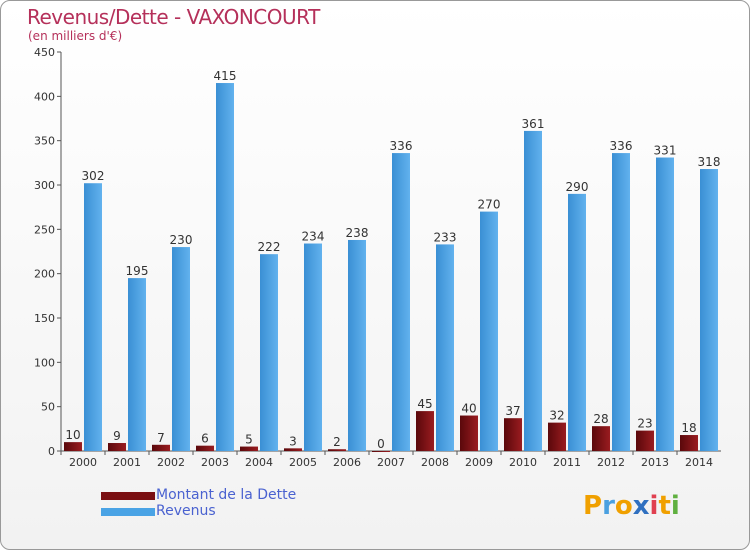  What do you see at coordinates (293, 441) in the screenshot?
I see `data-label-debt: 3` at bounding box center [293, 441].